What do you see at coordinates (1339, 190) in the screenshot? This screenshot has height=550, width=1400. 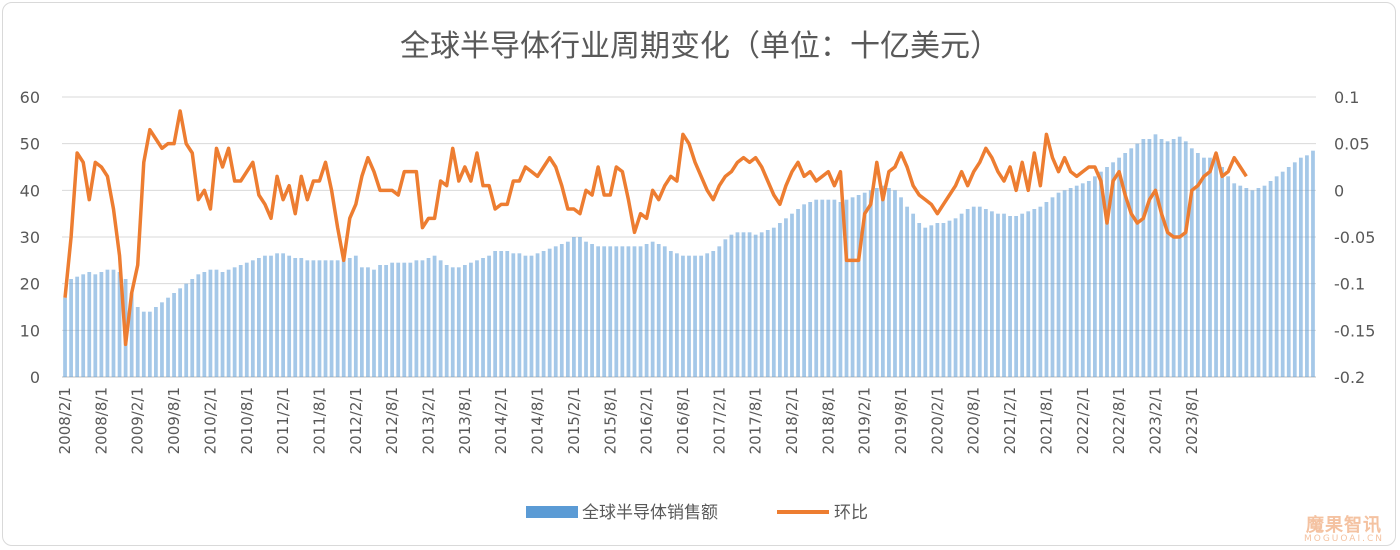 I see `y-right-tick-label: 0` at bounding box center [1339, 190].